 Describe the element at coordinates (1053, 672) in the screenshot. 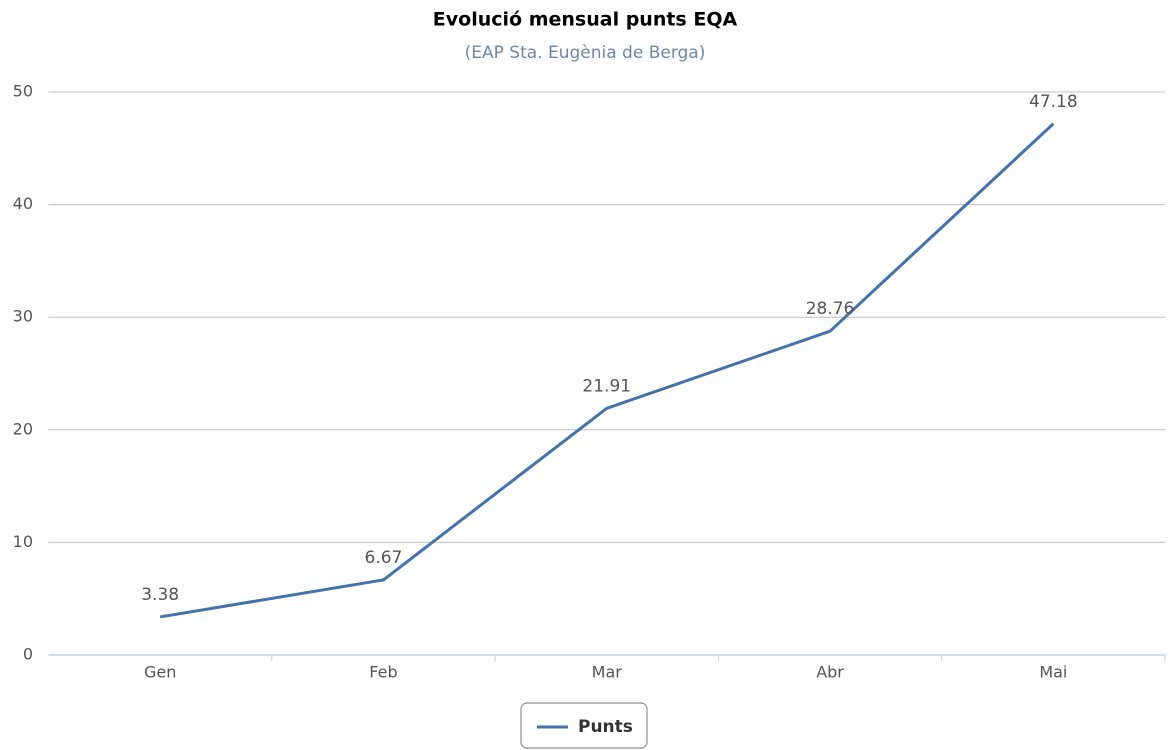

I see `x-tick-label: Mai` at that location.